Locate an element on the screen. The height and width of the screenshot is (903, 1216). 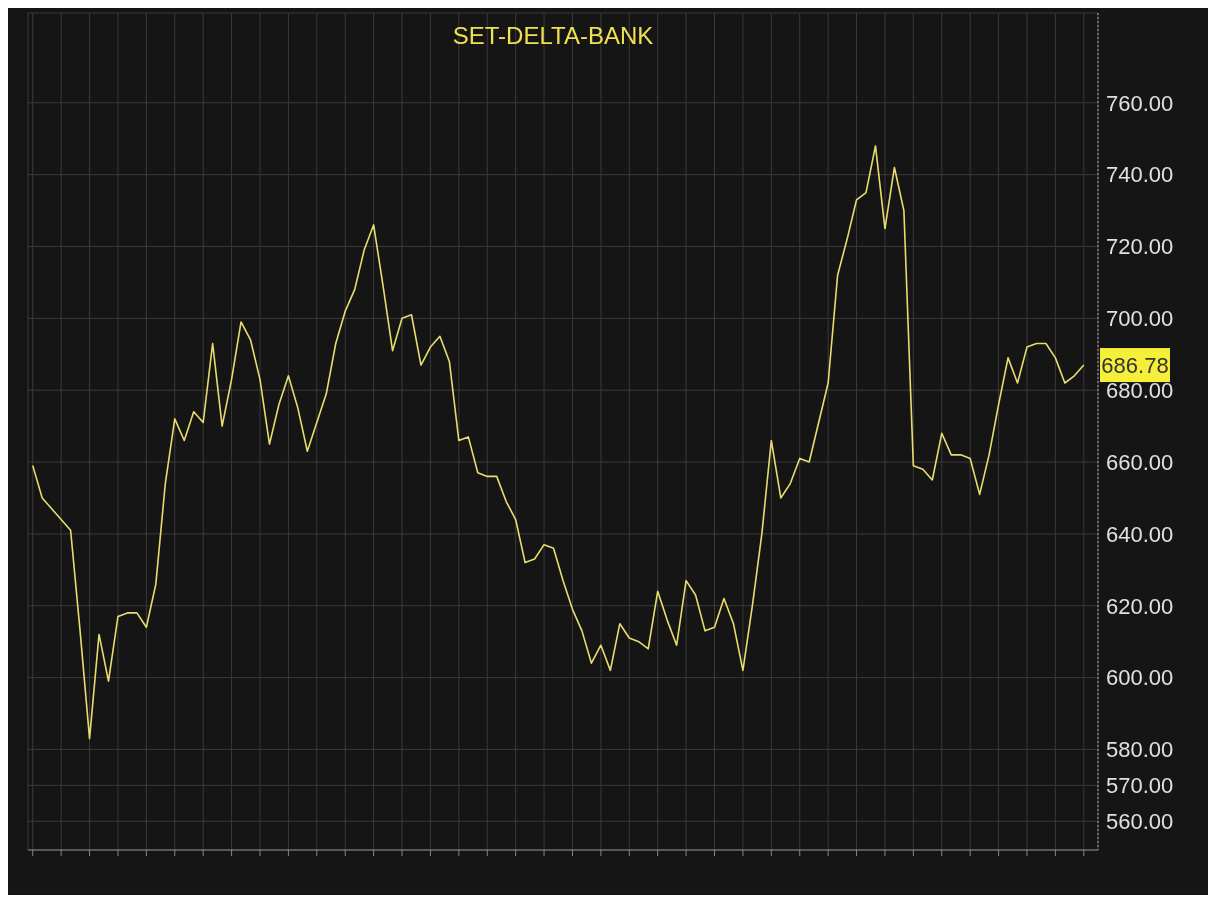
y-tick-label: 620.00 is located at coordinates (1140, 606).